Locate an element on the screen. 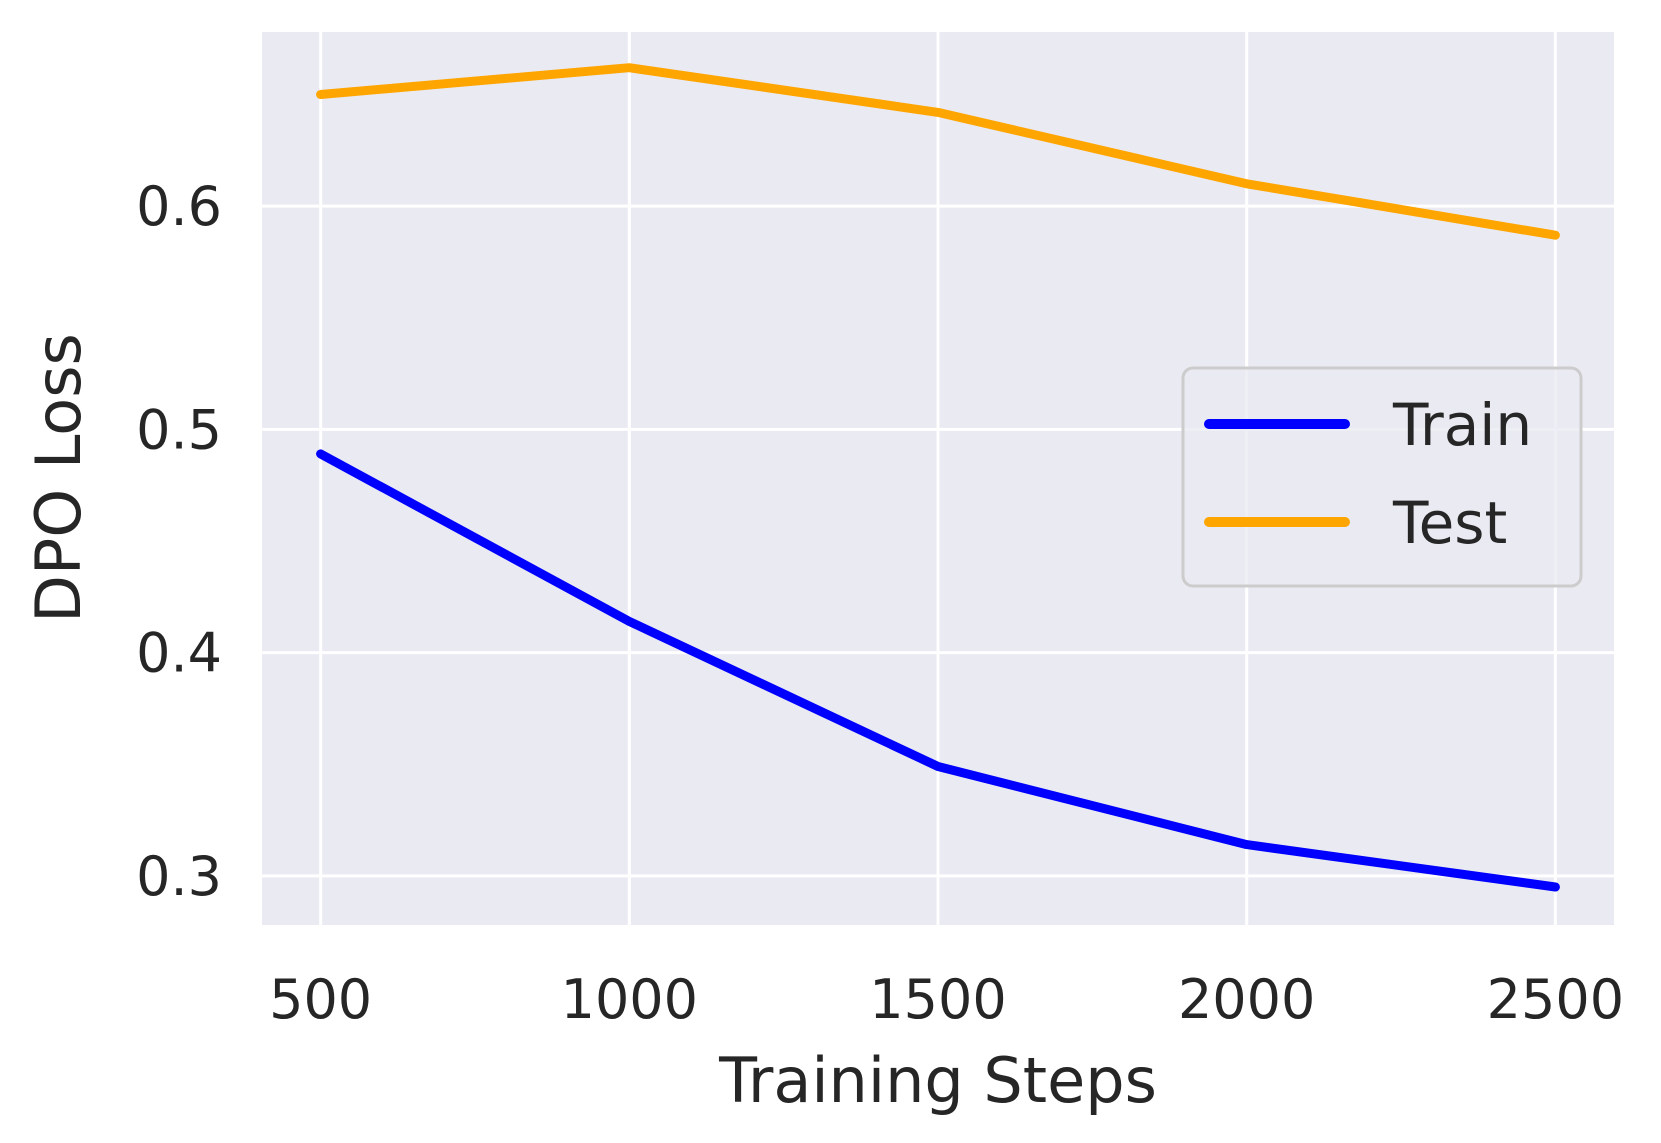 The height and width of the screenshot is (1143, 1661). y-tick-labels: 0.3 0.4 0.5 0.6 is located at coordinates (179, 541).